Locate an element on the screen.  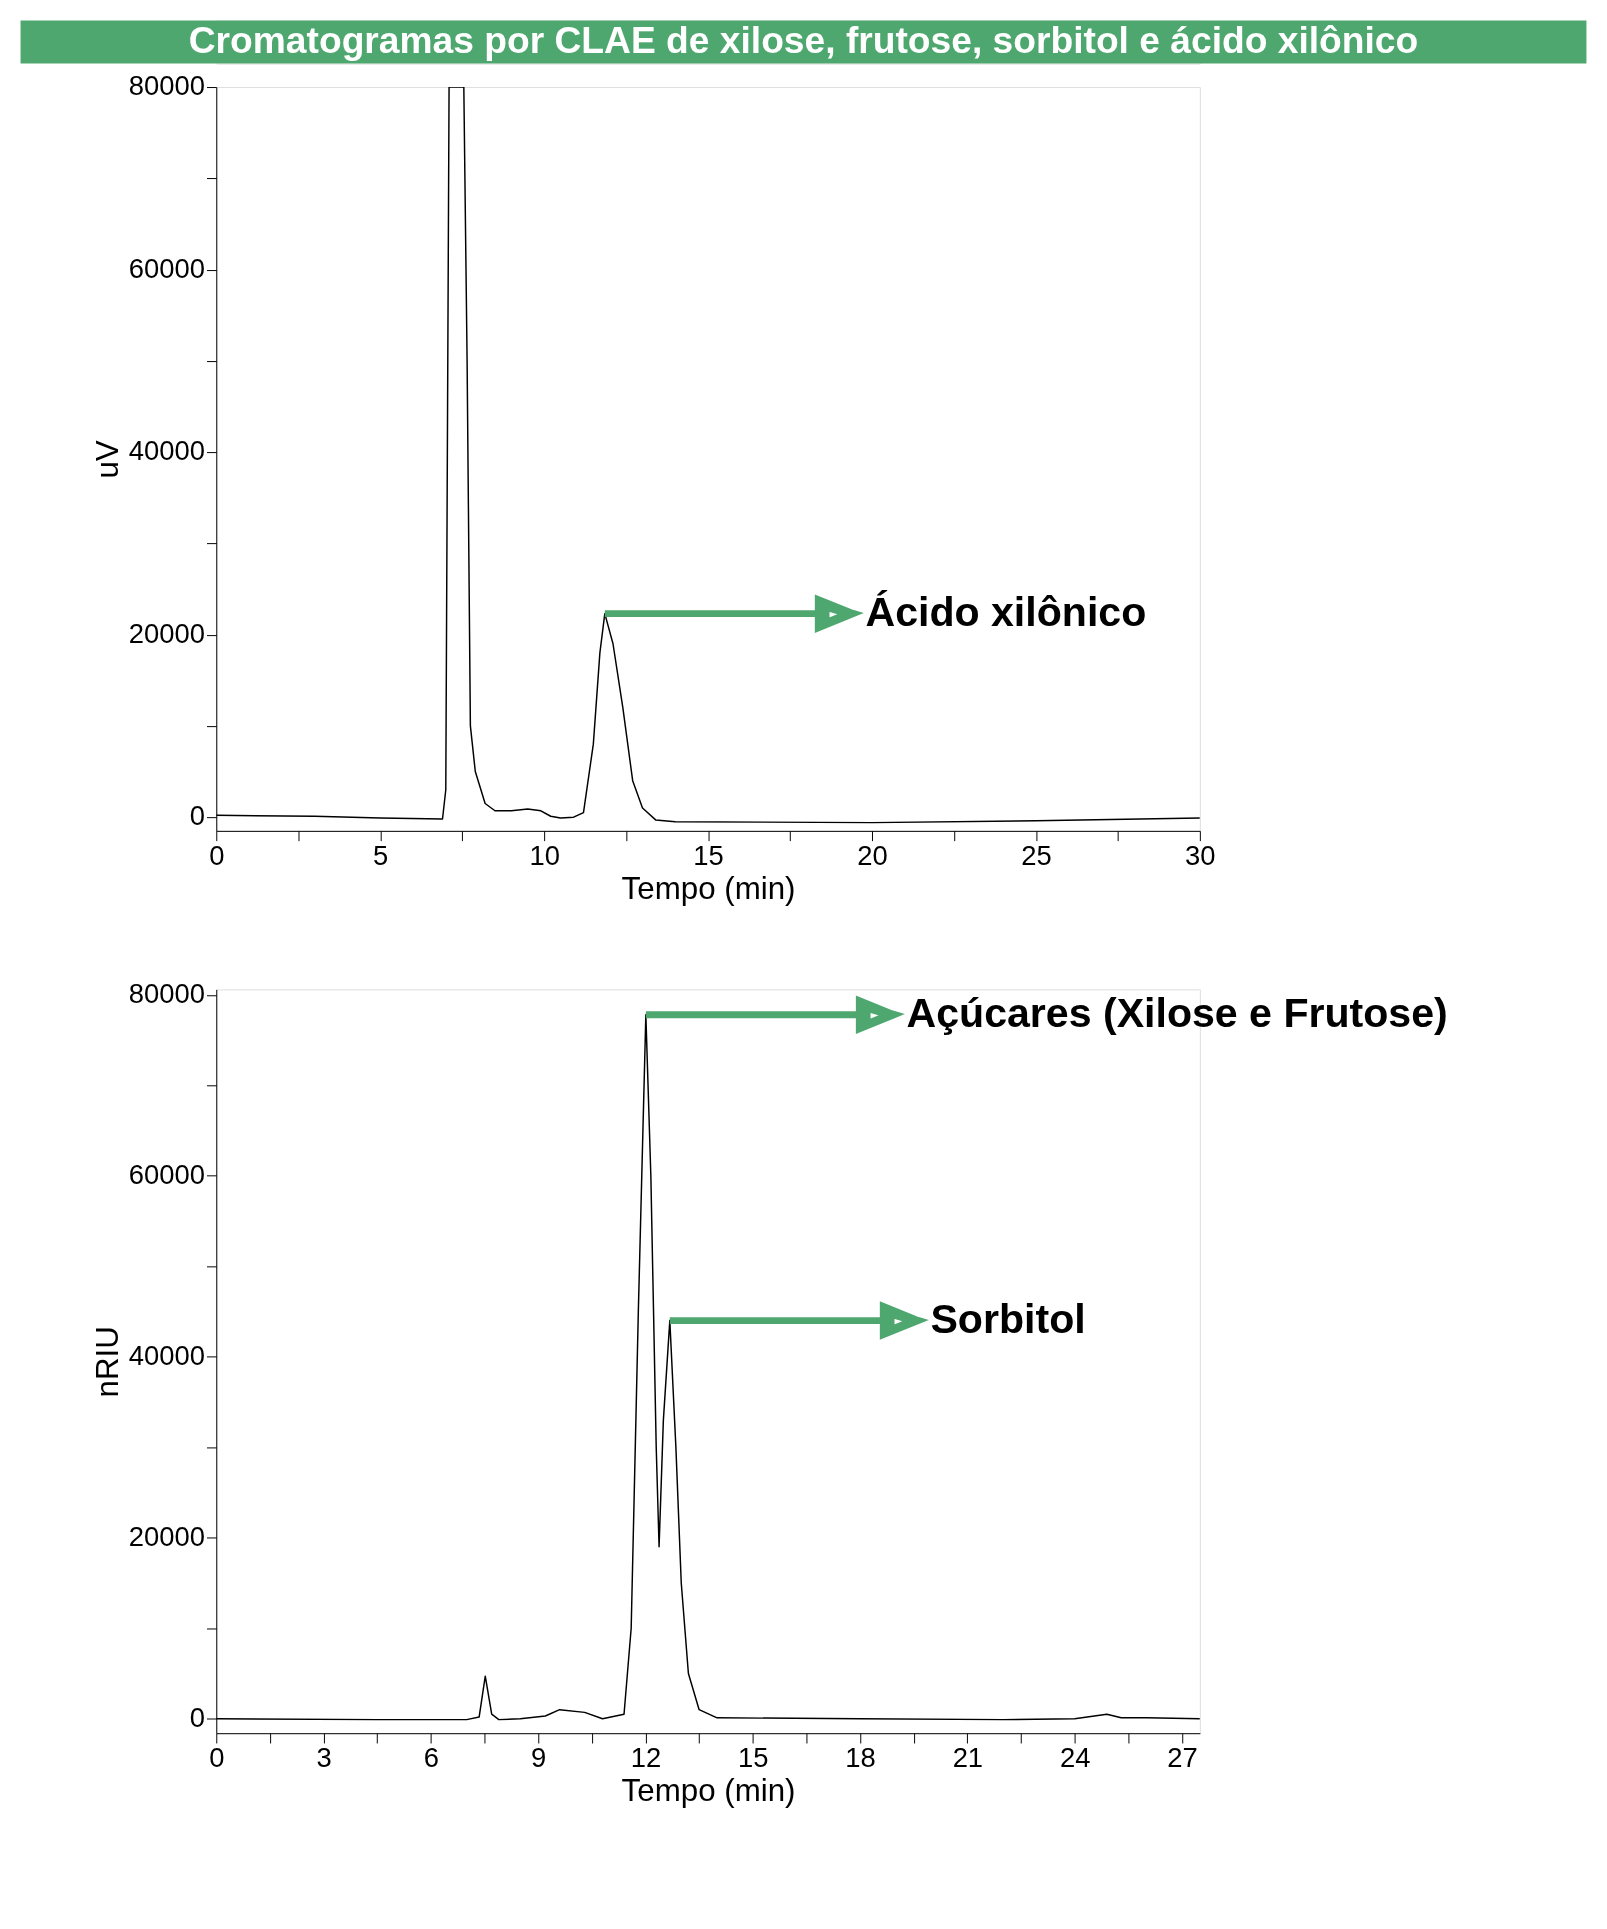
x-tick-label: 9 is located at coordinates (539, 1757).